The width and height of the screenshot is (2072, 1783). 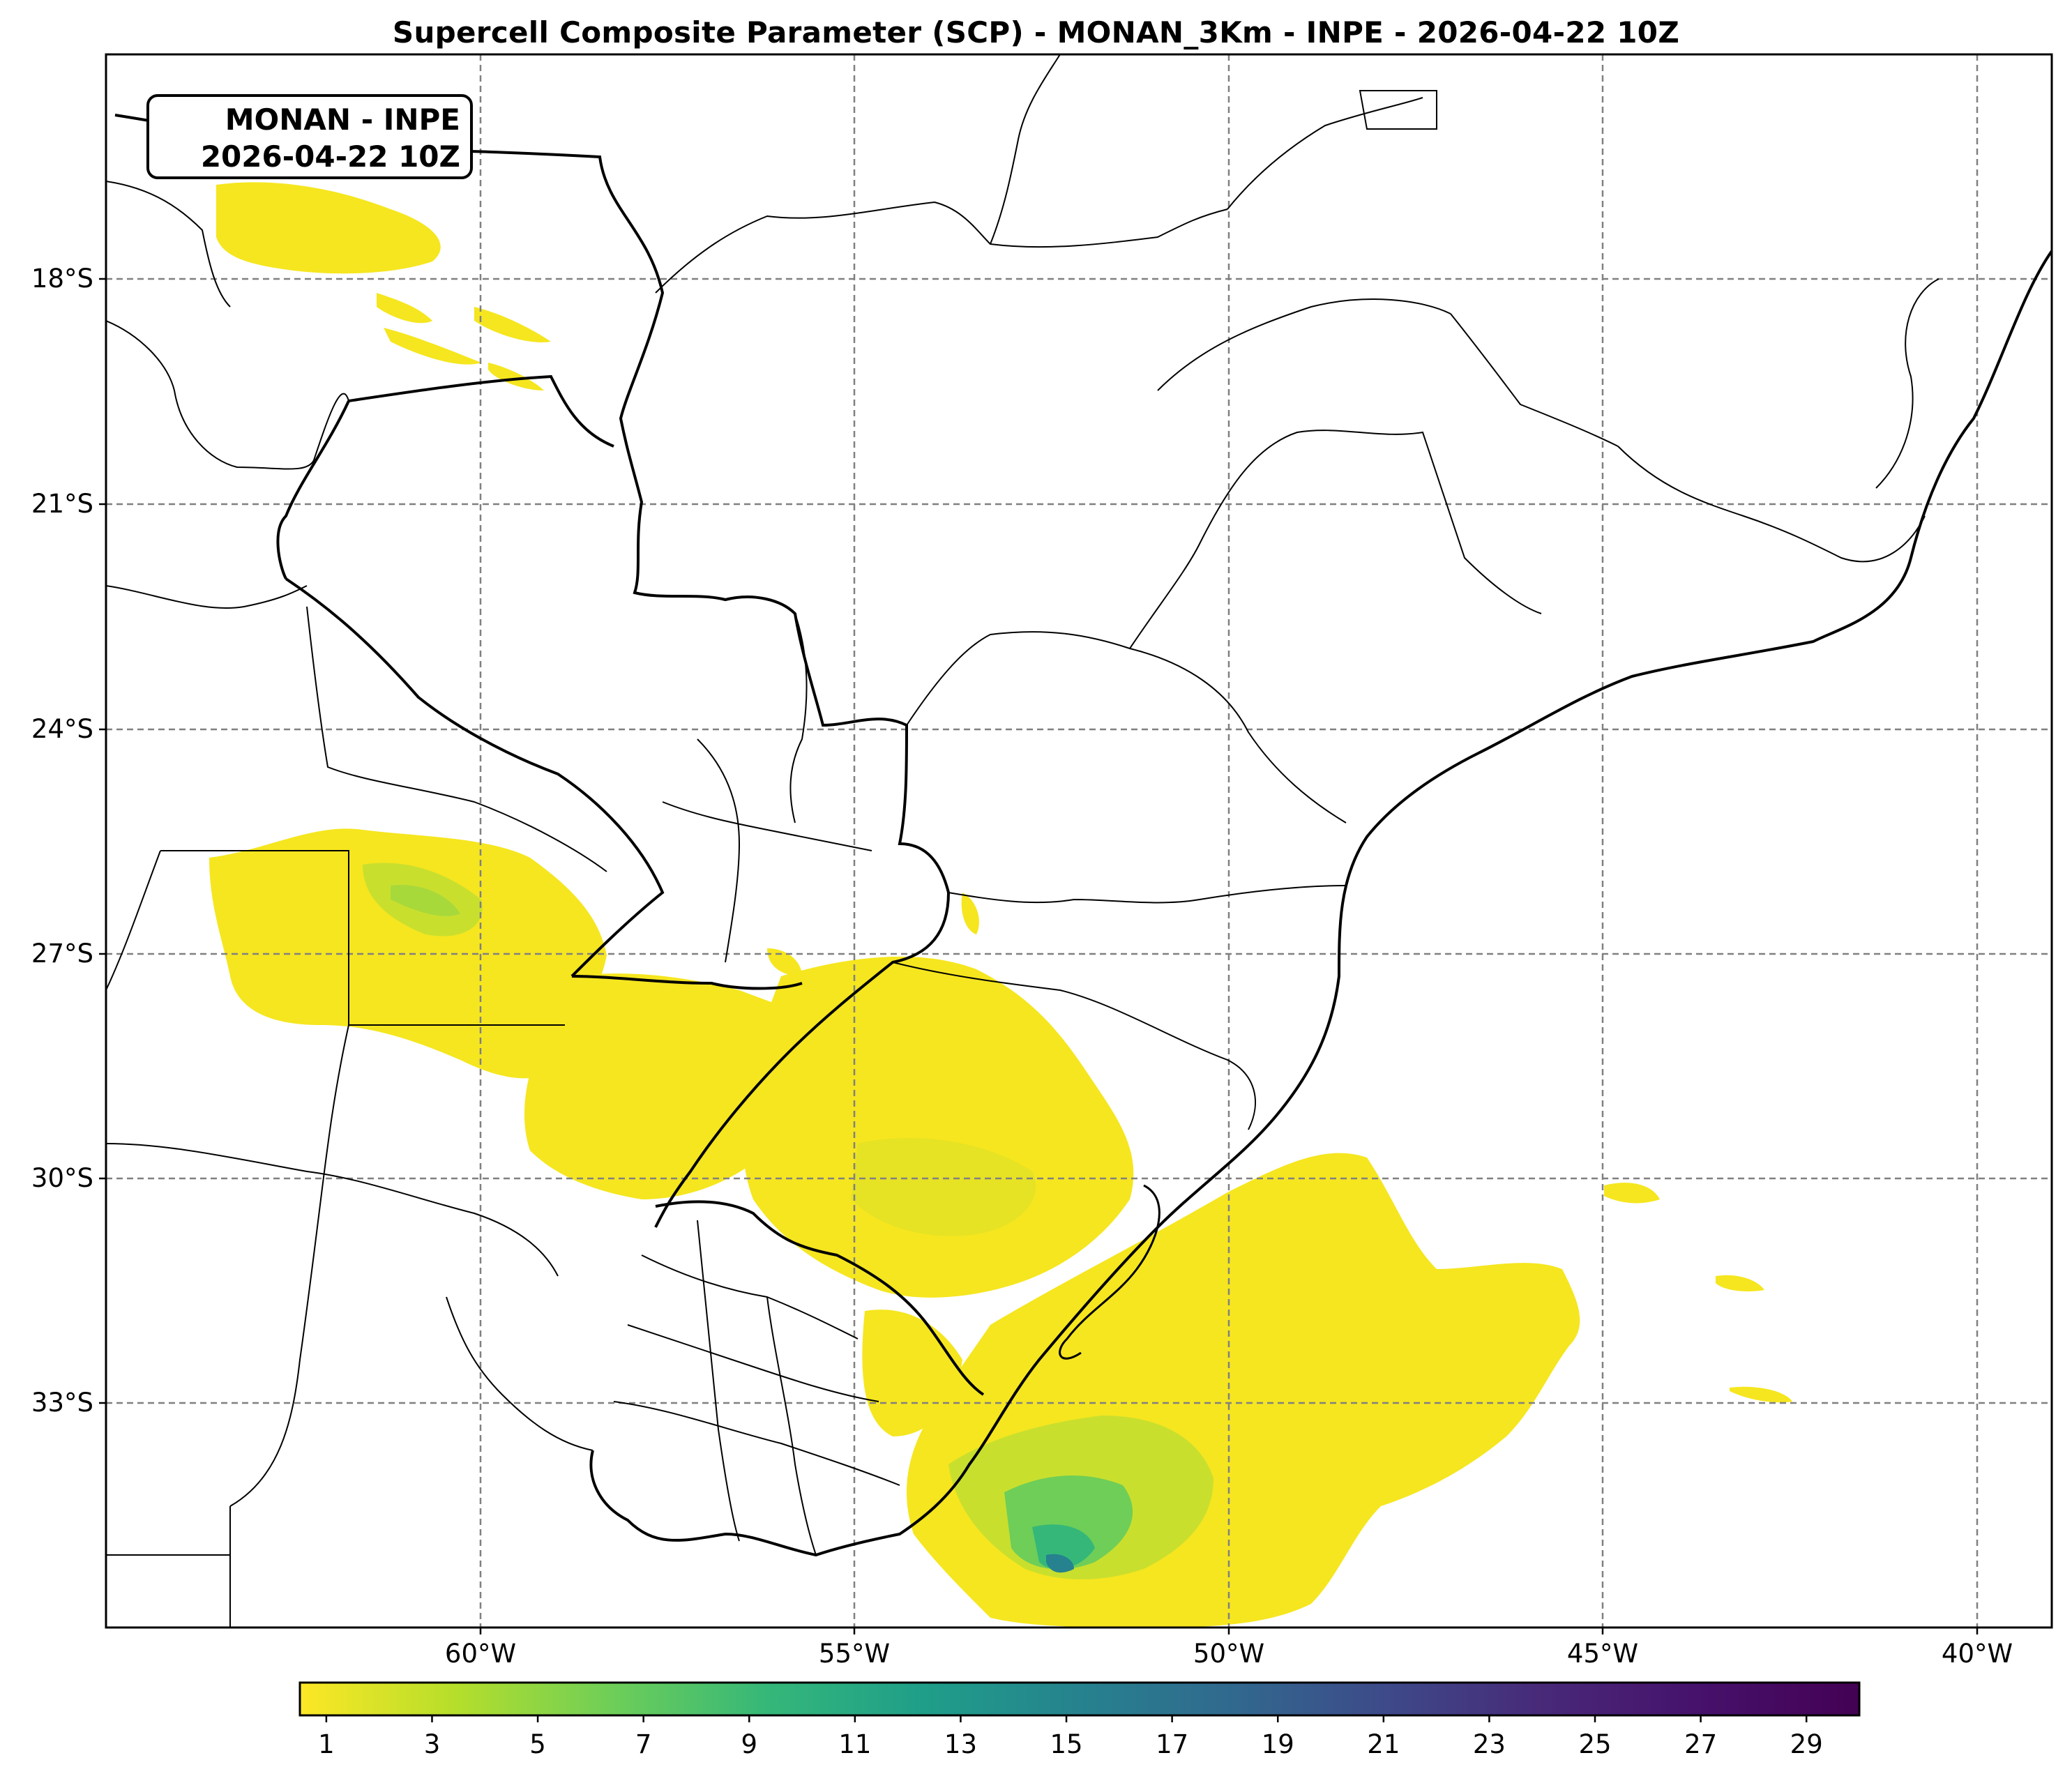 I want to click on colorbar-tick-label: 25, so click(x=1595, y=1744).